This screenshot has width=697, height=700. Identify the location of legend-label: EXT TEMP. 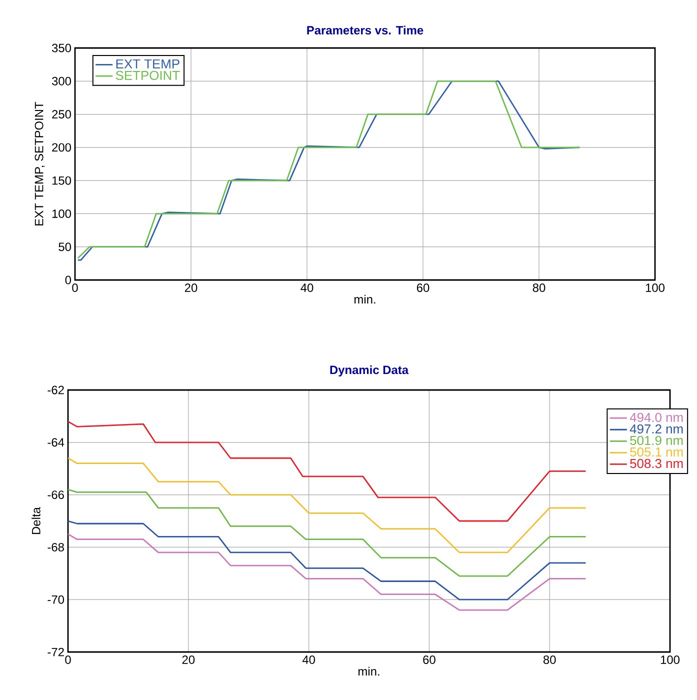
(148, 63).